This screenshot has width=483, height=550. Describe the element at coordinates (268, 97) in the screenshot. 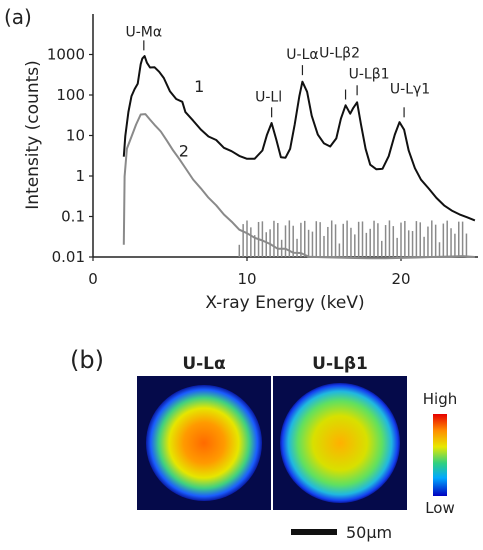

I see `peak-annotation: U-Ll` at that location.